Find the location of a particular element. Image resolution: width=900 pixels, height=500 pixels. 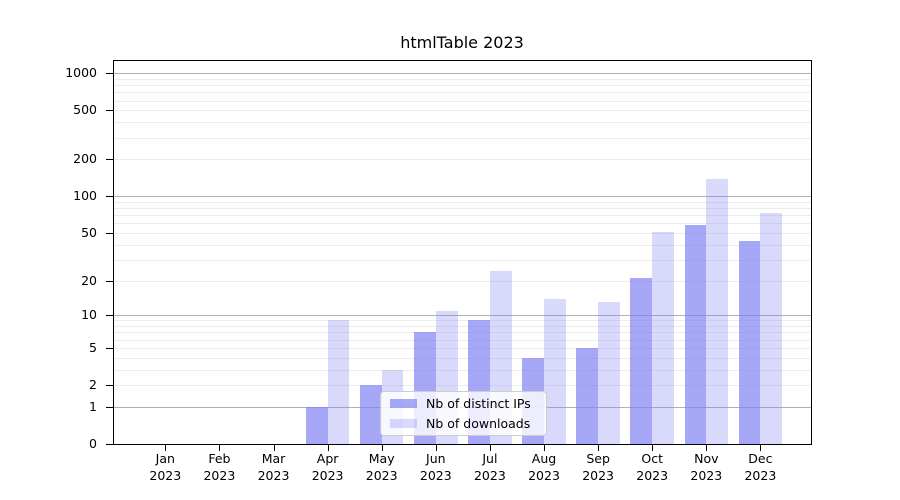

y-tick-label: 50 is located at coordinates (89, 233).